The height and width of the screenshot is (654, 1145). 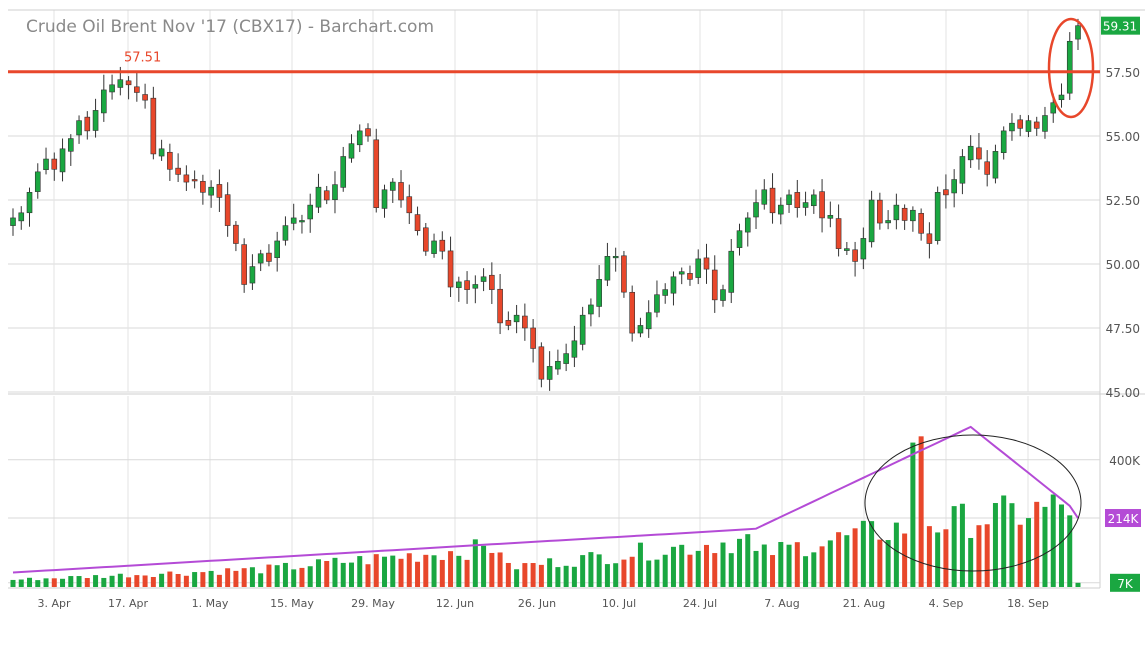 What do you see at coordinates (1124, 519) in the screenshot?
I see `volume-axis-tick-label: 214K` at bounding box center [1124, 519].